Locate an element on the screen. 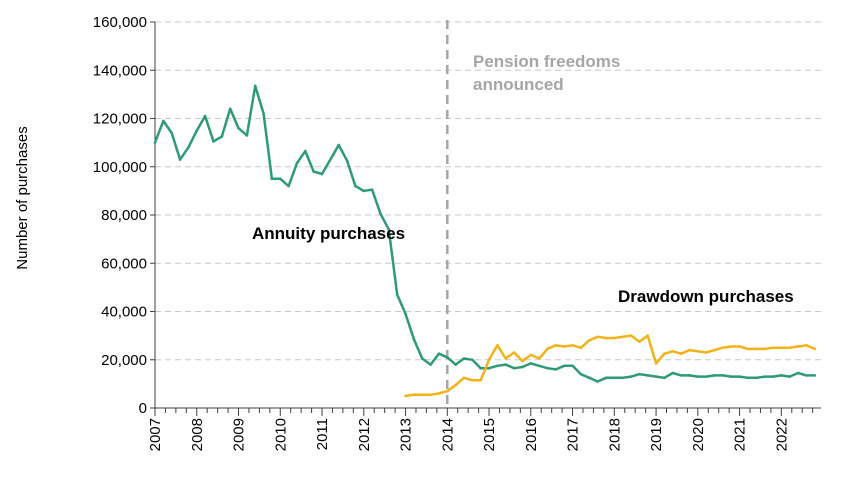 This screenshot has width=848, height=485. series-label-drawdown: Drawdown purchases is located at coordinates (706, 296).